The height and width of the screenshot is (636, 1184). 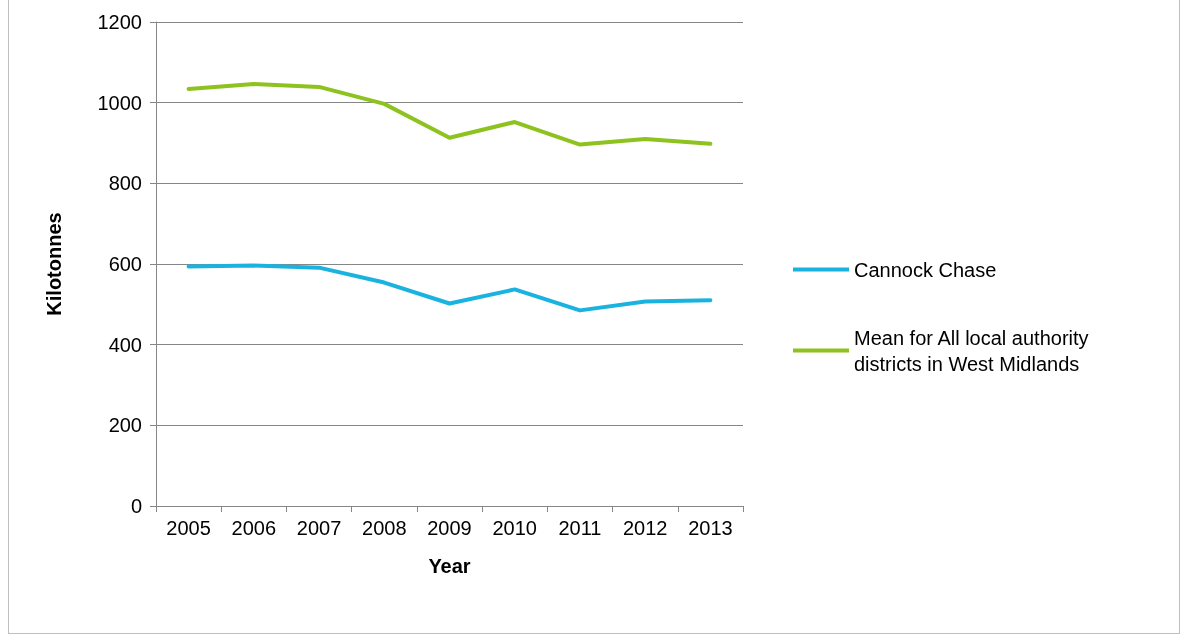 I want to click on x-tick-label: 2008, so click(x=384, y=528).